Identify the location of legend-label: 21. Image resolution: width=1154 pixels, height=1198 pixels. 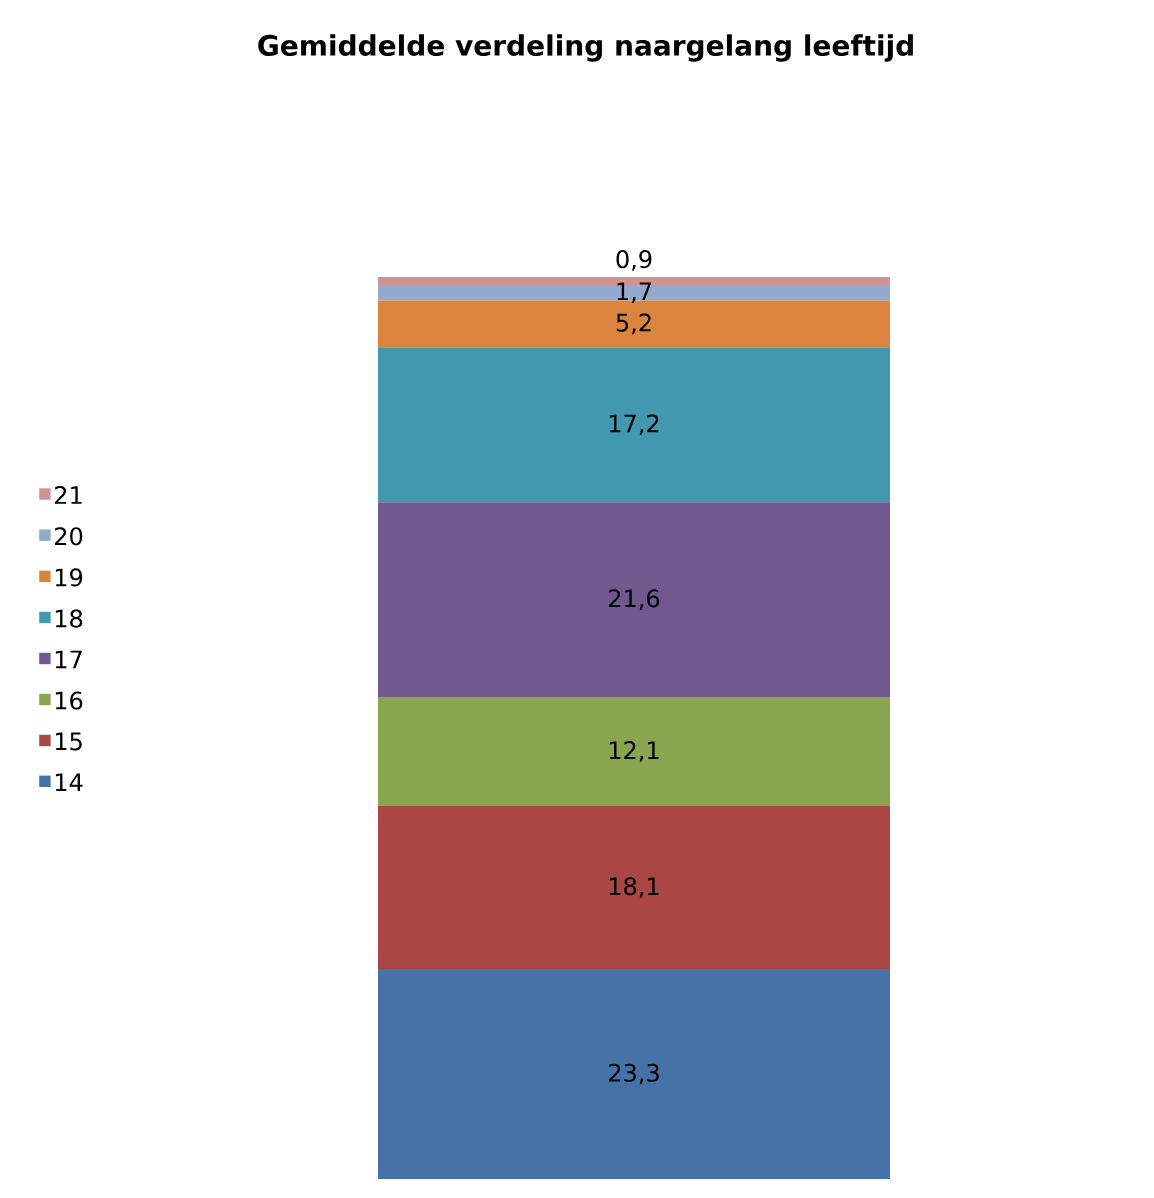
(68, 495).